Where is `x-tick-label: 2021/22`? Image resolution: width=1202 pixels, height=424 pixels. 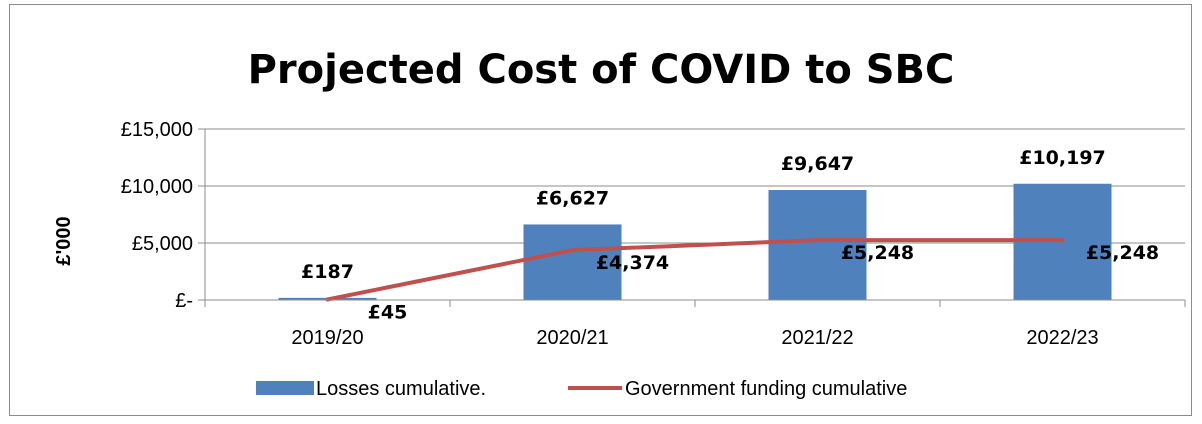
x-tick-label: 2021/22 is located at coordinates (817, 338).